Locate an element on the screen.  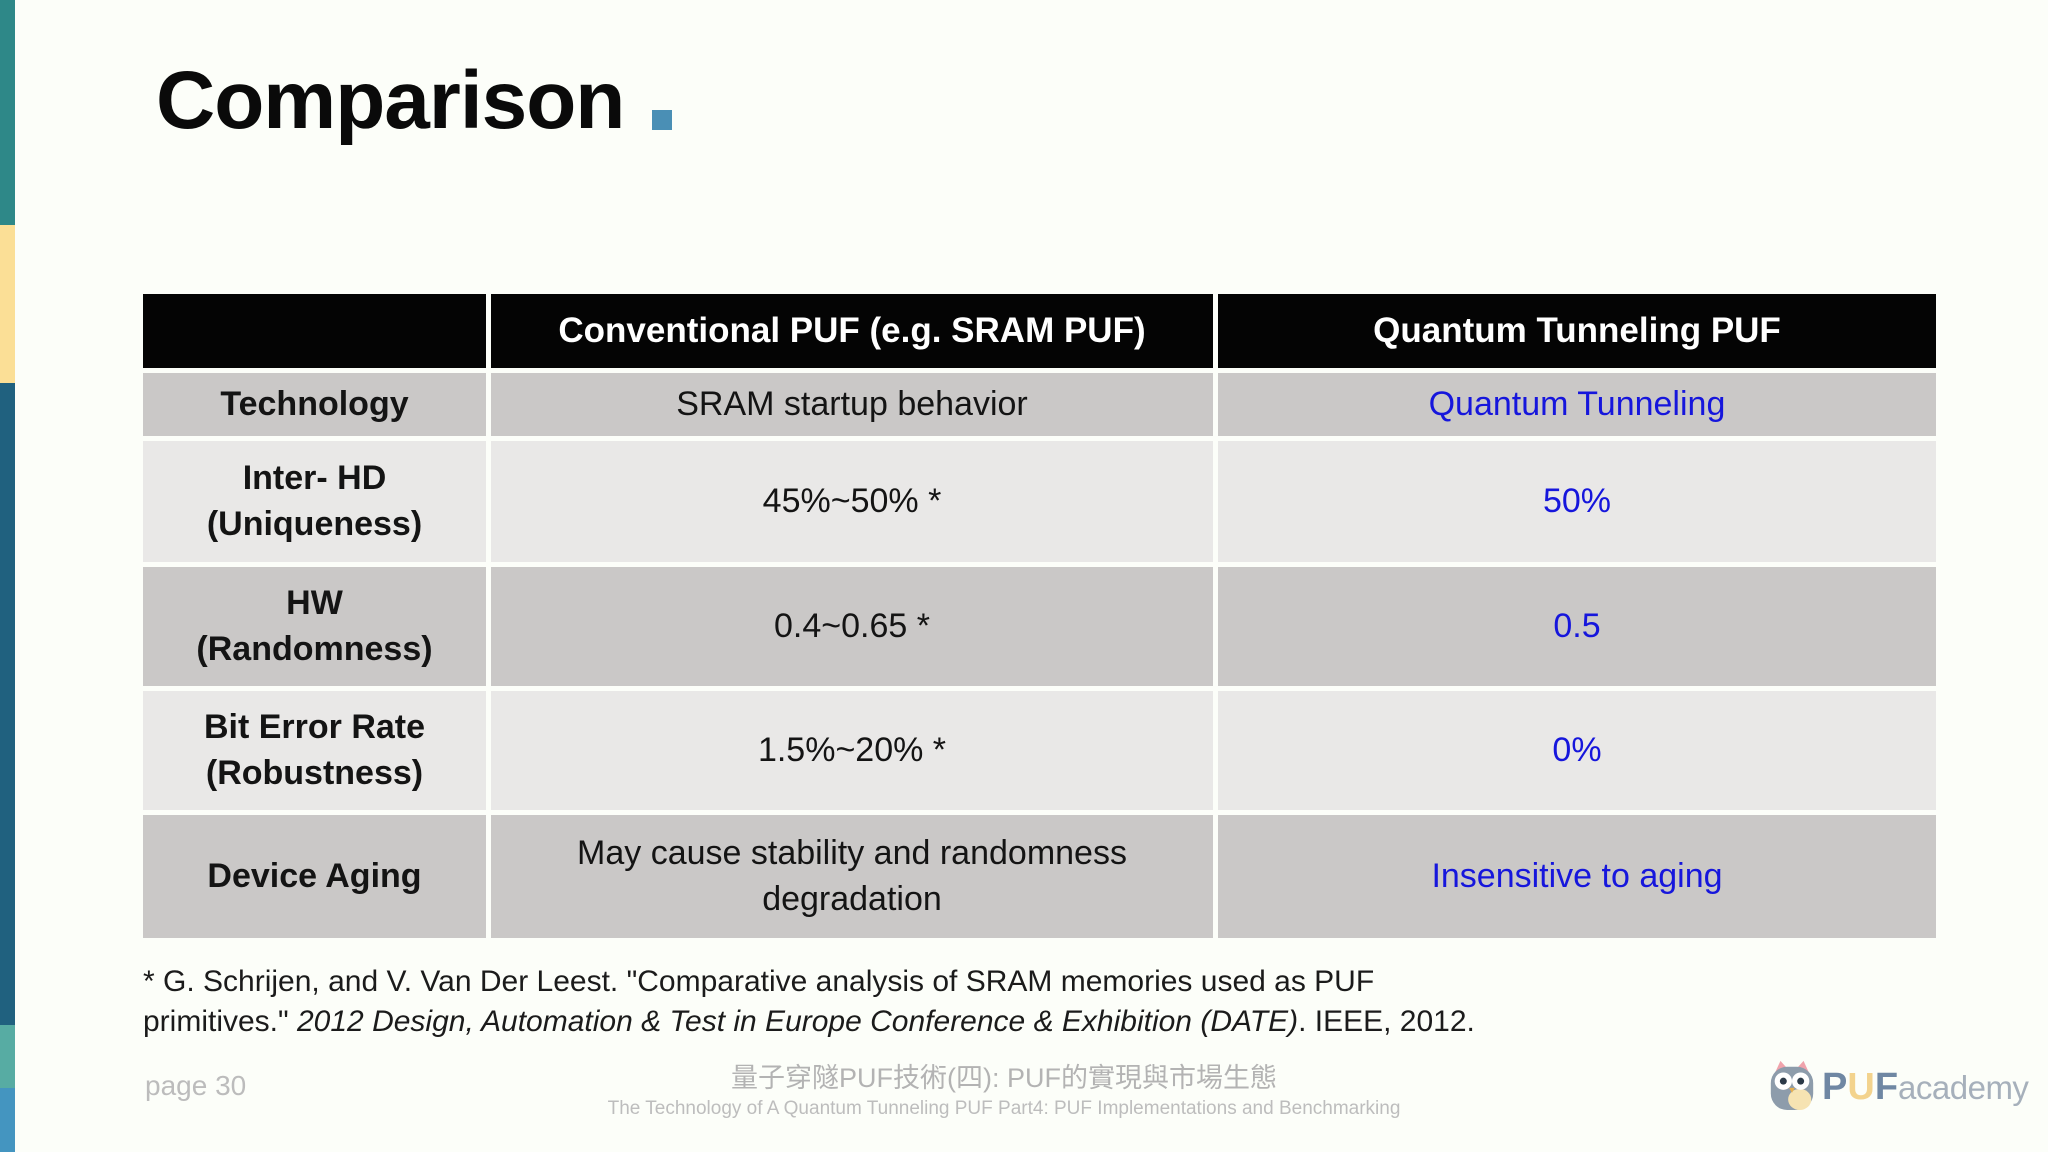
edge-segment-seafoam is located at coordinates (7, 1056).